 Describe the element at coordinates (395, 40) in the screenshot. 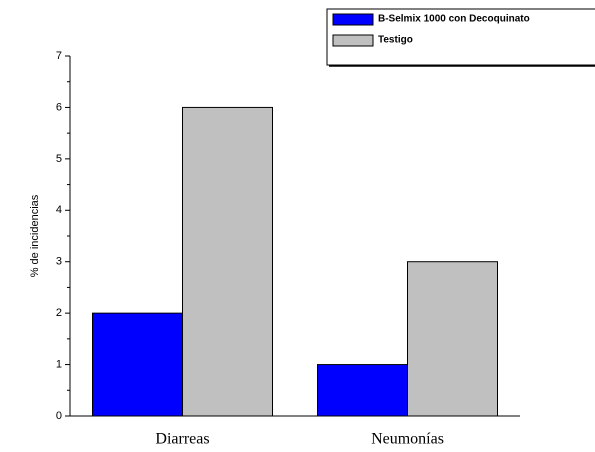

I see `legend-label: Testigo` at that location.